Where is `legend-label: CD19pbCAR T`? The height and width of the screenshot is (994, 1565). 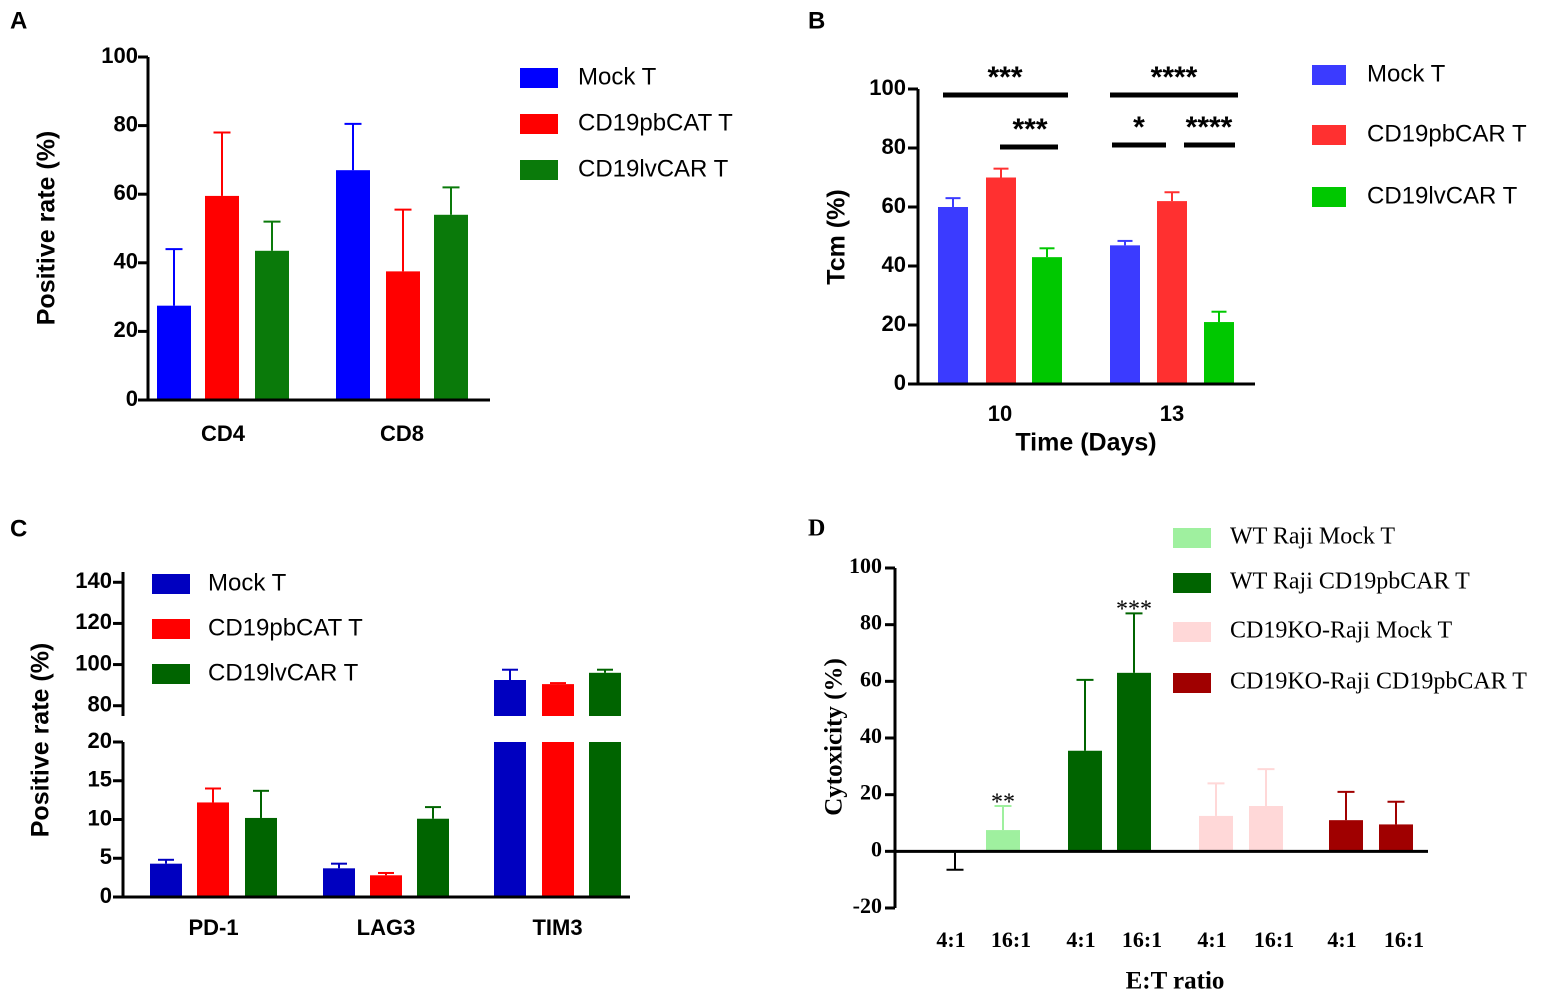 legend-label: CD19pbCAR T is located at coordinates (1447, 133).